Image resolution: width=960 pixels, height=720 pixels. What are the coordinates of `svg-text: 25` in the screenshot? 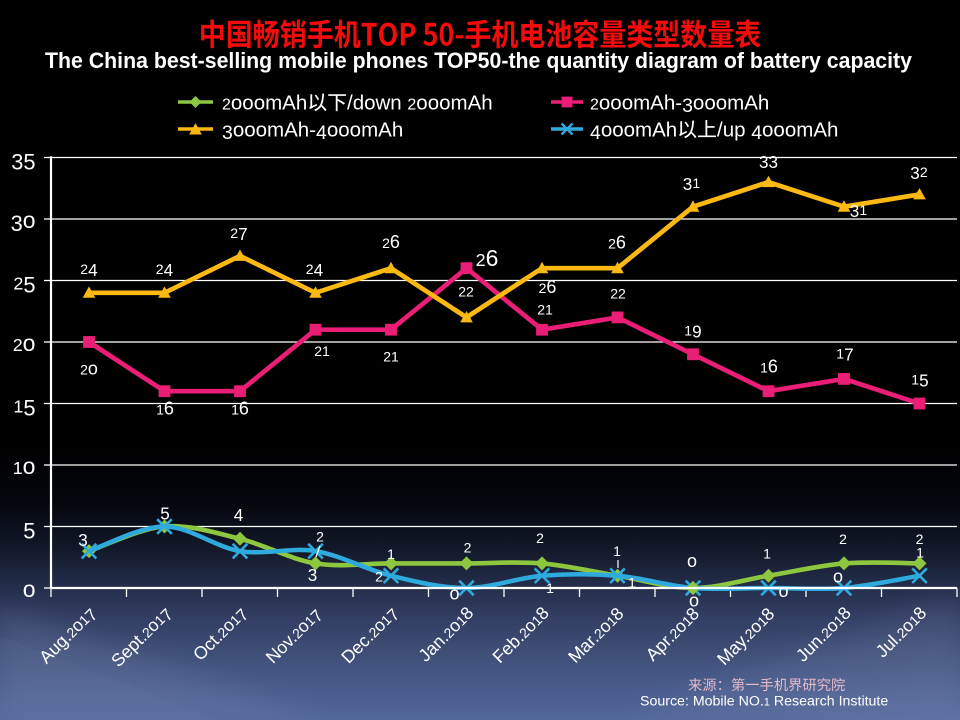 It's located at (24, 284).